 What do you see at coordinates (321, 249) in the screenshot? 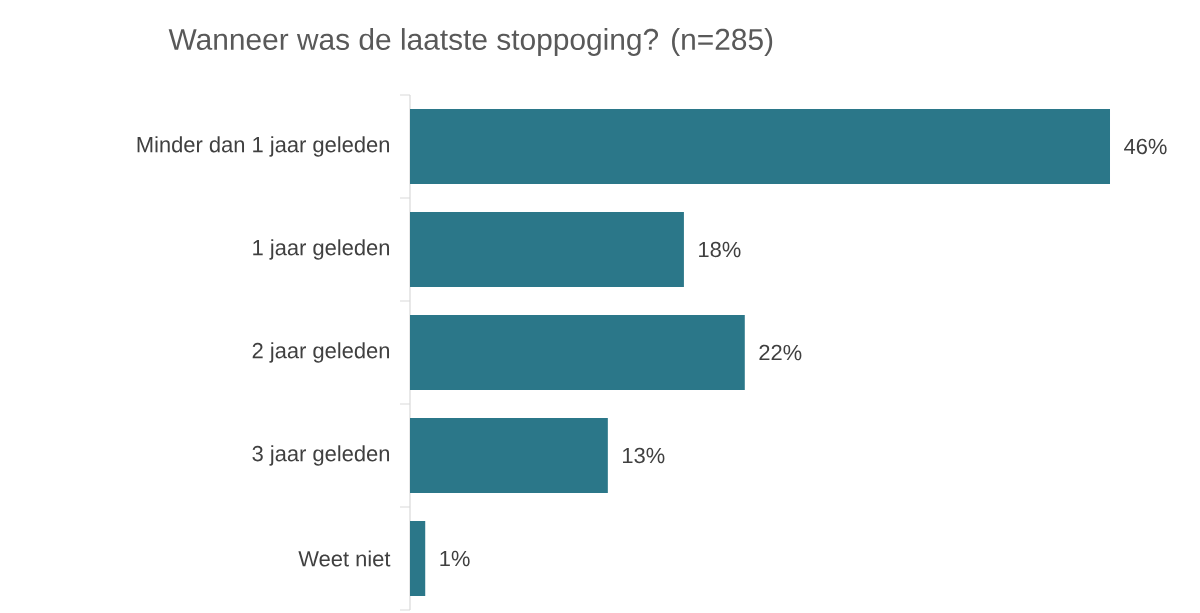
I see `y-tick-label: 1 jaar geleden` at bounding box center [321, 249].